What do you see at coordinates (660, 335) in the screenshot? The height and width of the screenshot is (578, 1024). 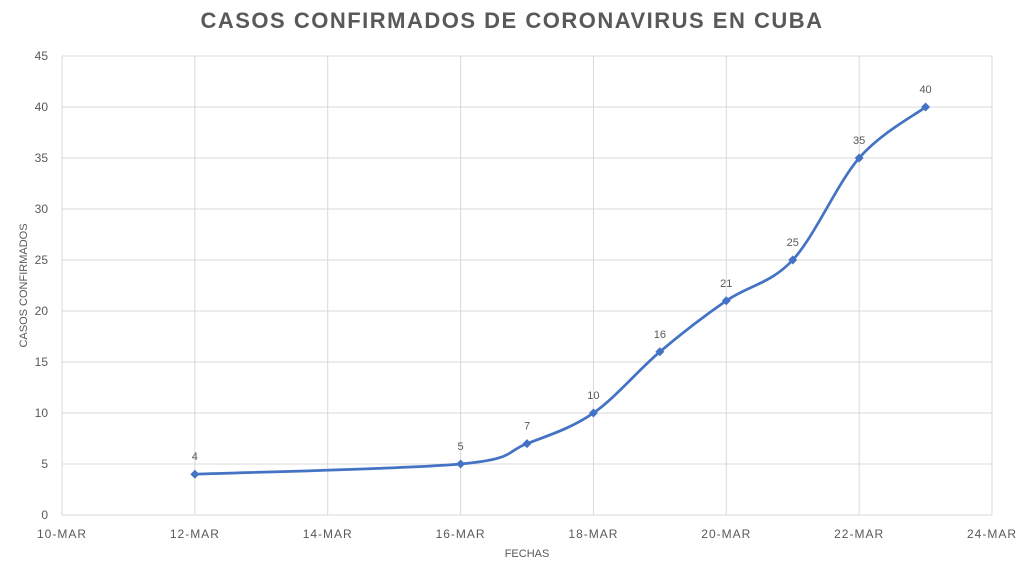 I see `data-label: 16` at bounding box center [660, 335].